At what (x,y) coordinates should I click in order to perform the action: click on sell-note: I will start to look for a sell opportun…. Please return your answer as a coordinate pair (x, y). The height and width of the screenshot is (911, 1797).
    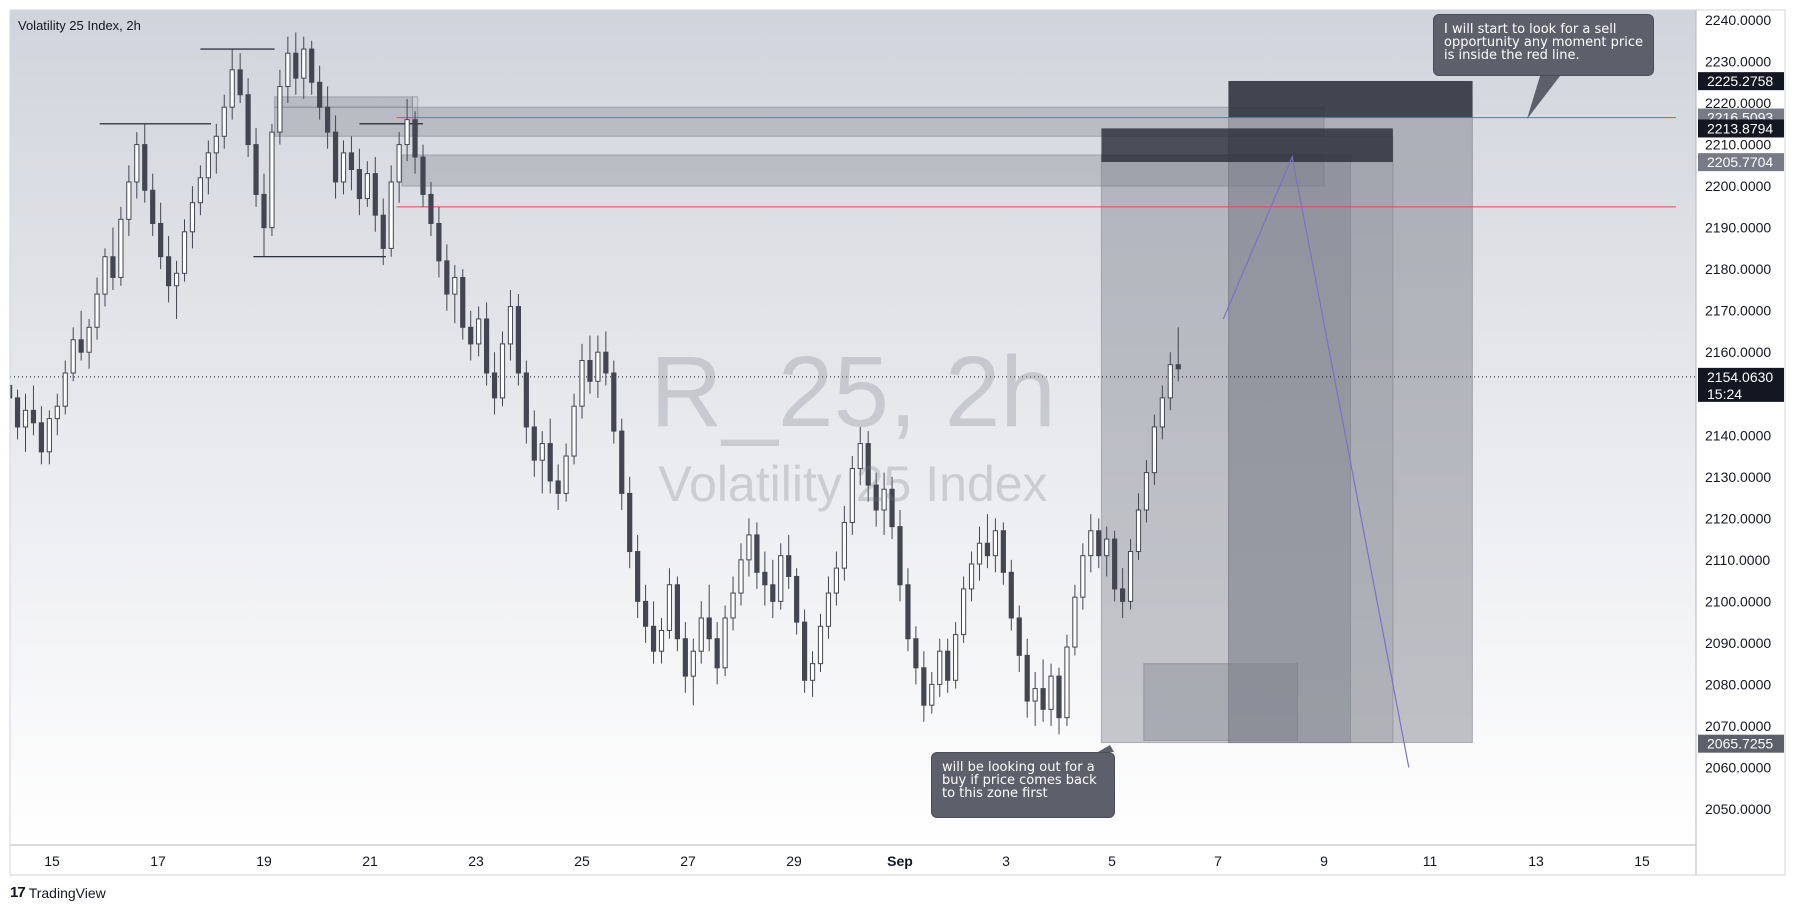
    Looking at the image, I should click on (1543, 45).